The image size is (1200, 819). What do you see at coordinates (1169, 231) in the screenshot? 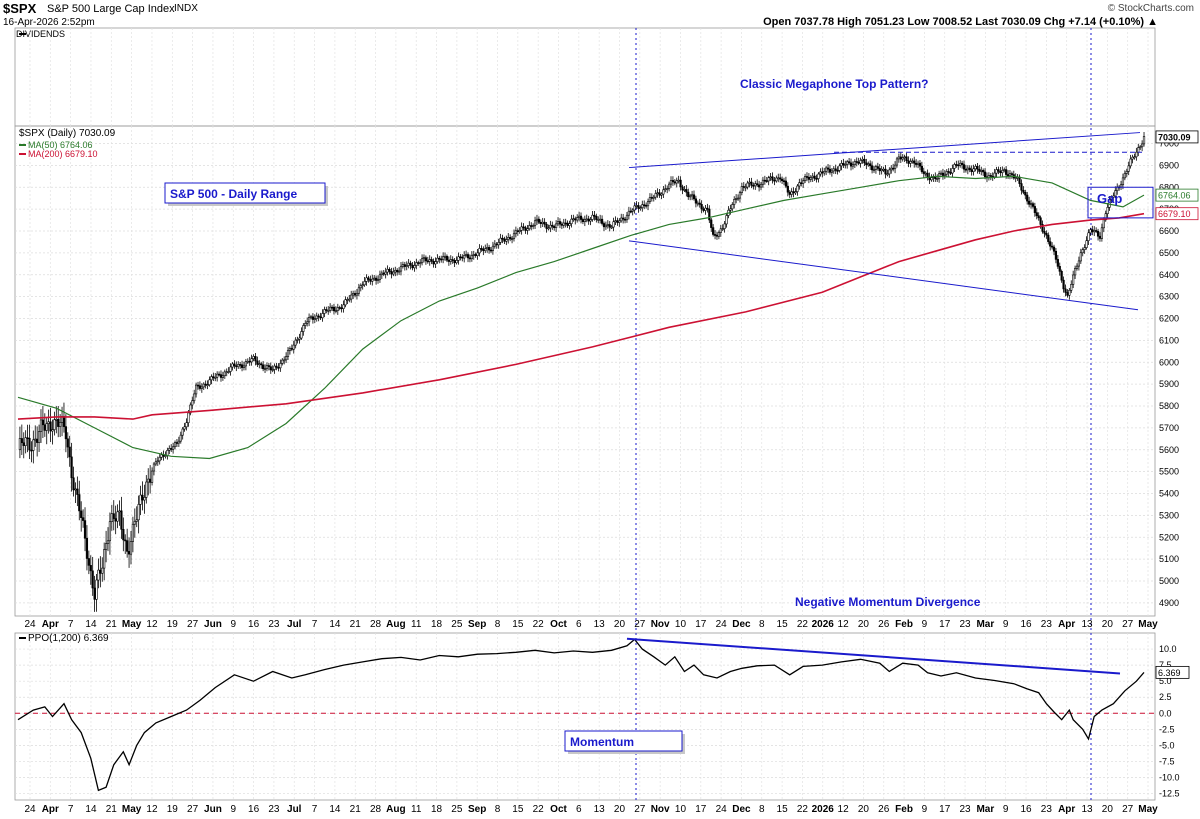
I see `price-y-tick: 6600` at bounding box center [1169, 231].